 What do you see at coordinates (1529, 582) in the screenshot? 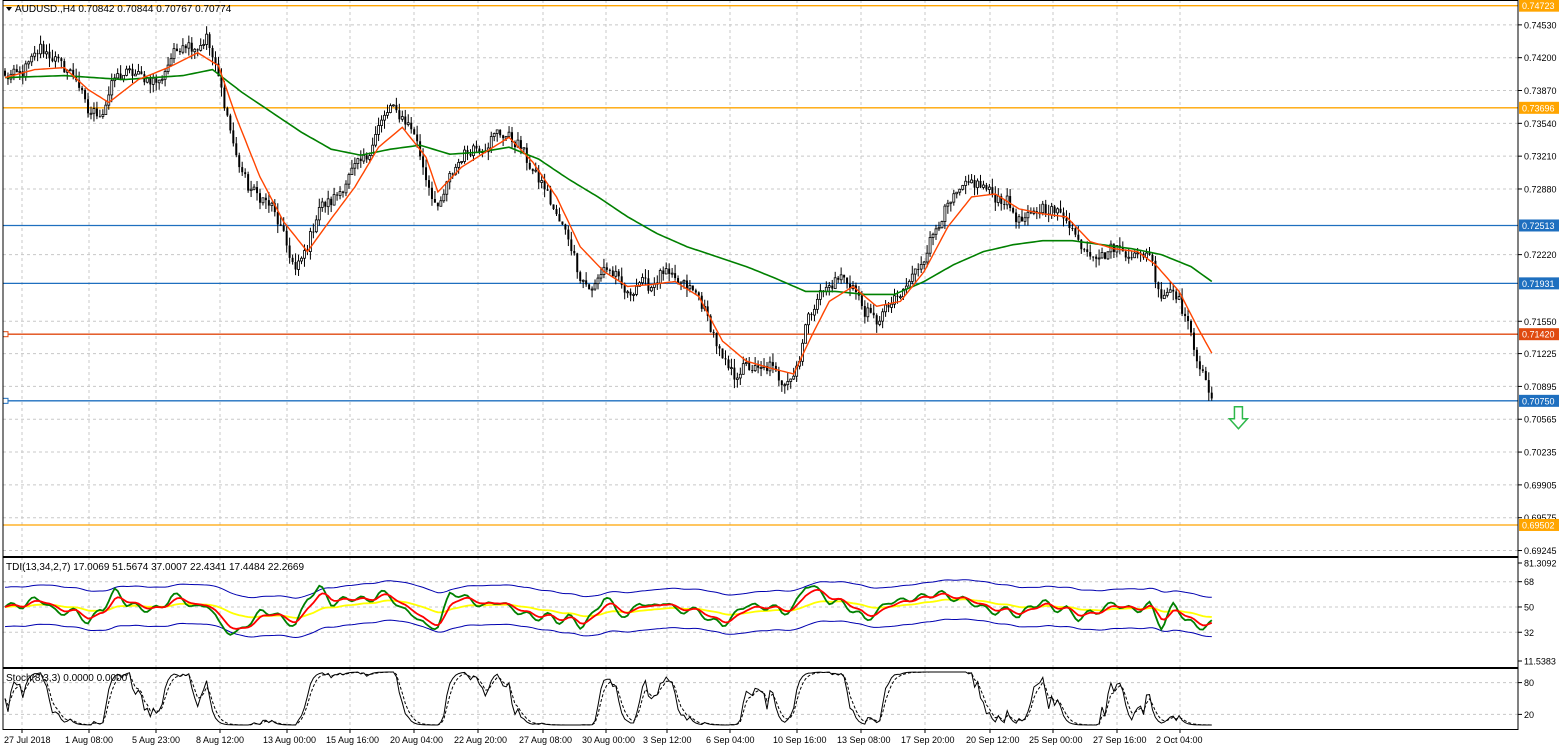
I see `tdi-tick-label: 68` at bounding box center [1529, 582].